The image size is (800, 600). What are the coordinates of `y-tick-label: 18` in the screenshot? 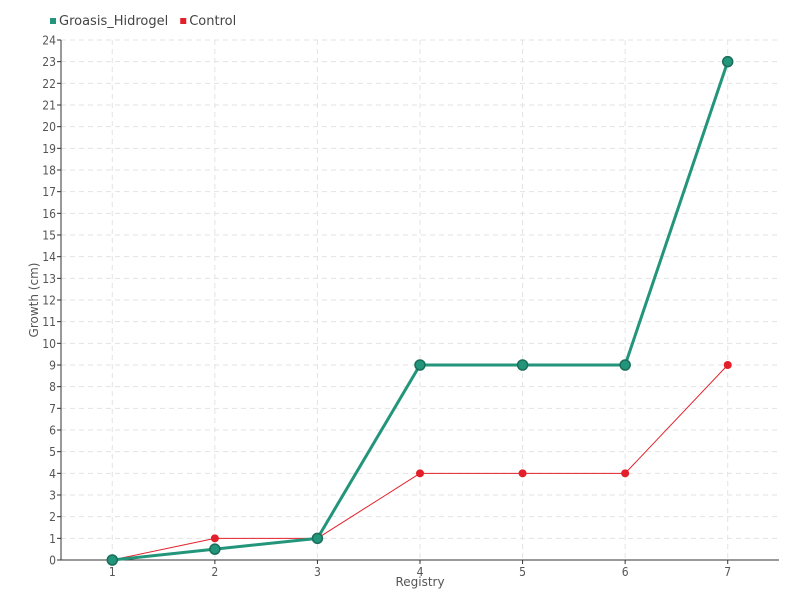 It's located at (49, 171).